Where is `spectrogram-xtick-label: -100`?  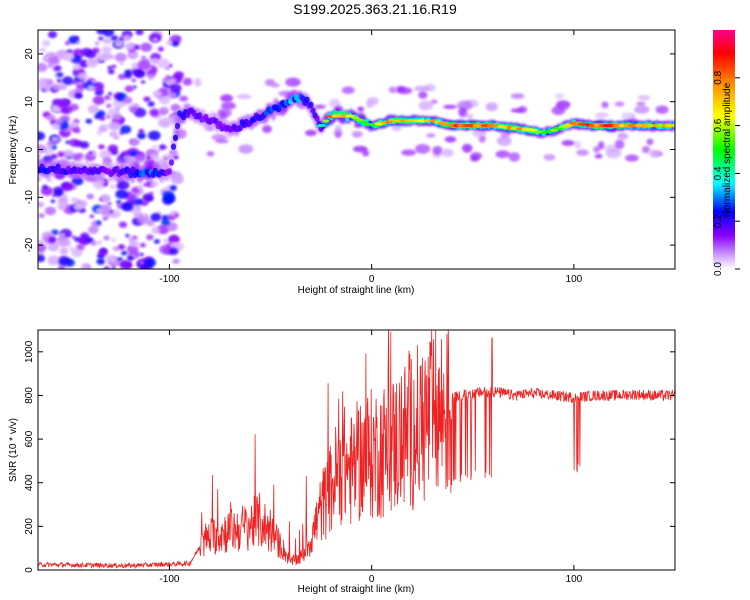 spectrogram-xtick-label: -100 is located at coordinates (169, 279).